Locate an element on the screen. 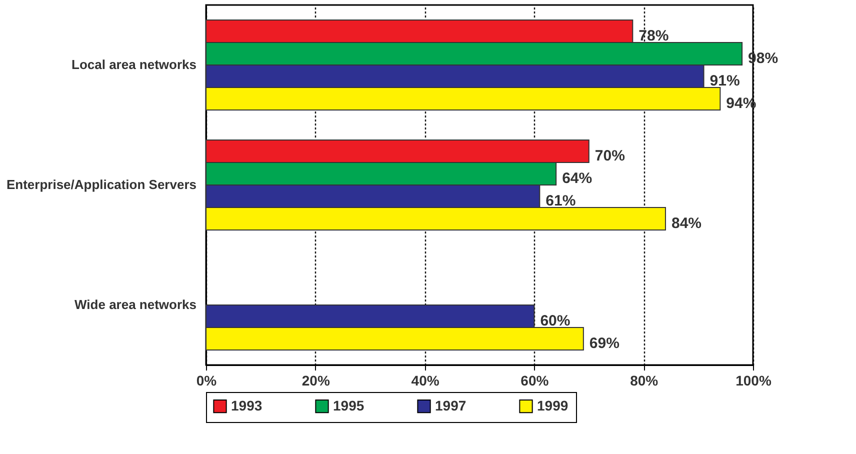 The height and width of the screenshot is (454, 856). data-label: 91% is located at coordinates (725, 81).